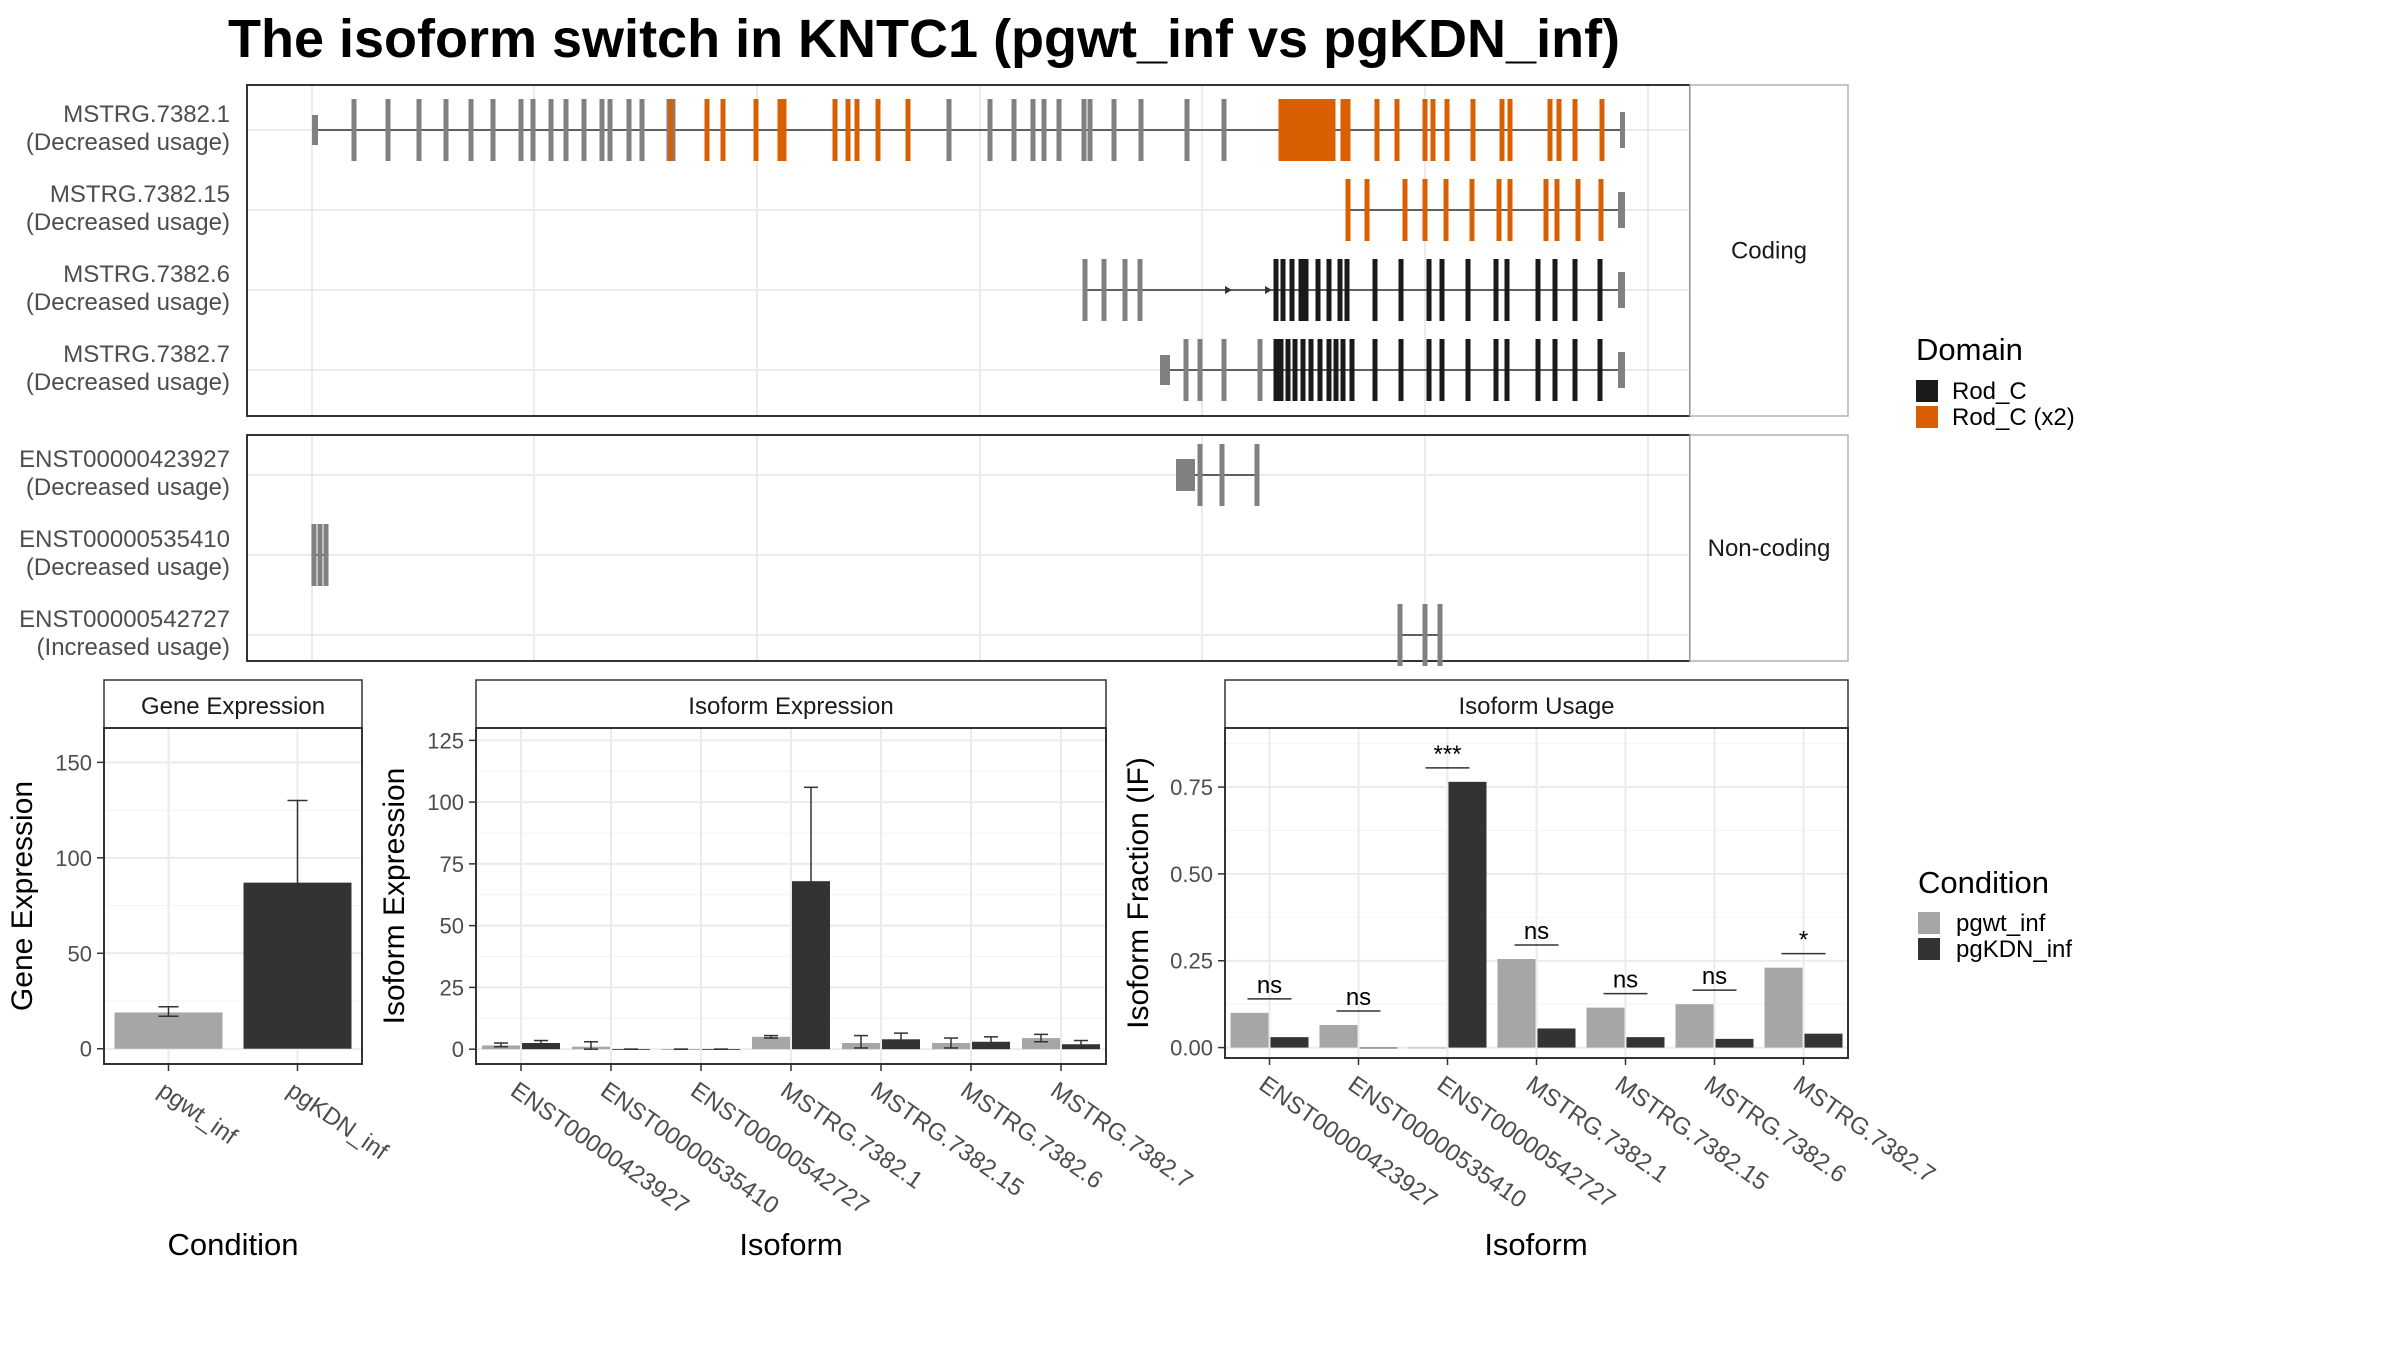  Describe the element at coordinates (452, 864) in the screenshot. I see `y-tick-label: 75` at that location.